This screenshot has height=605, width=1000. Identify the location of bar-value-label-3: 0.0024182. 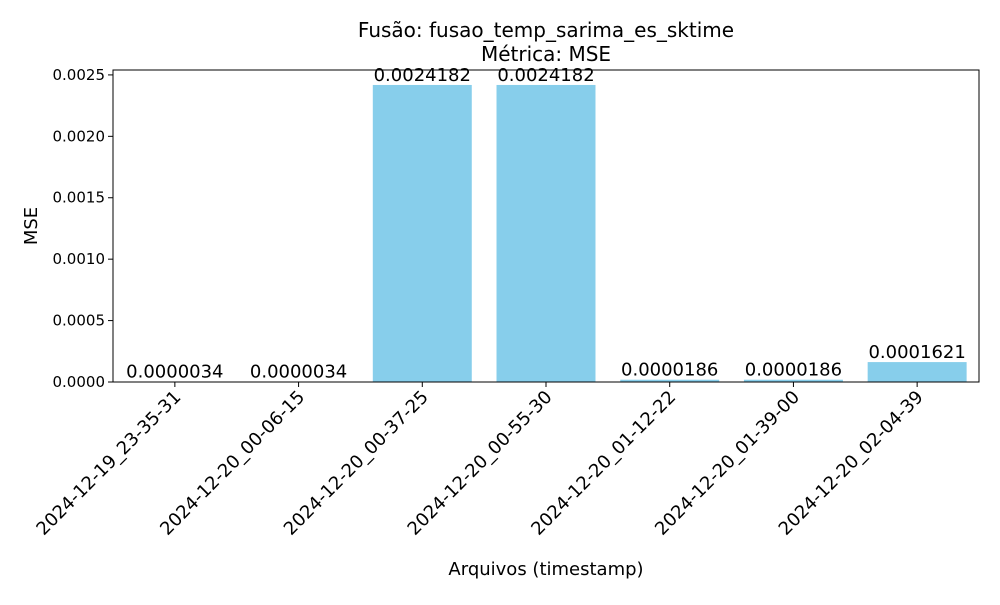
(545, 75).